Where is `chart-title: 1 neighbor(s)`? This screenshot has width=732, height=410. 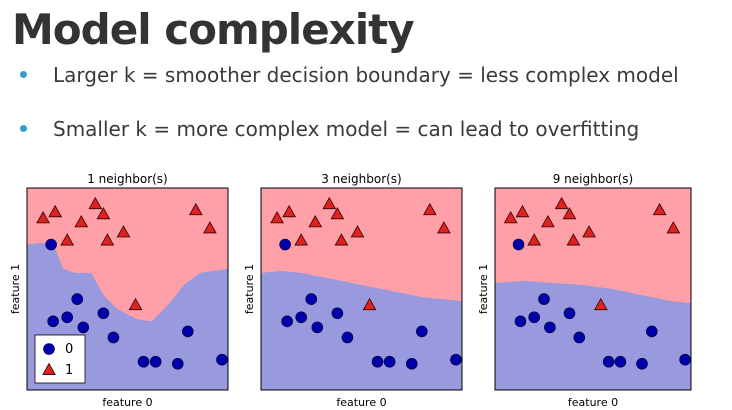
chart-title: 1 neighbor(s) is located at coordinates (127, 179).